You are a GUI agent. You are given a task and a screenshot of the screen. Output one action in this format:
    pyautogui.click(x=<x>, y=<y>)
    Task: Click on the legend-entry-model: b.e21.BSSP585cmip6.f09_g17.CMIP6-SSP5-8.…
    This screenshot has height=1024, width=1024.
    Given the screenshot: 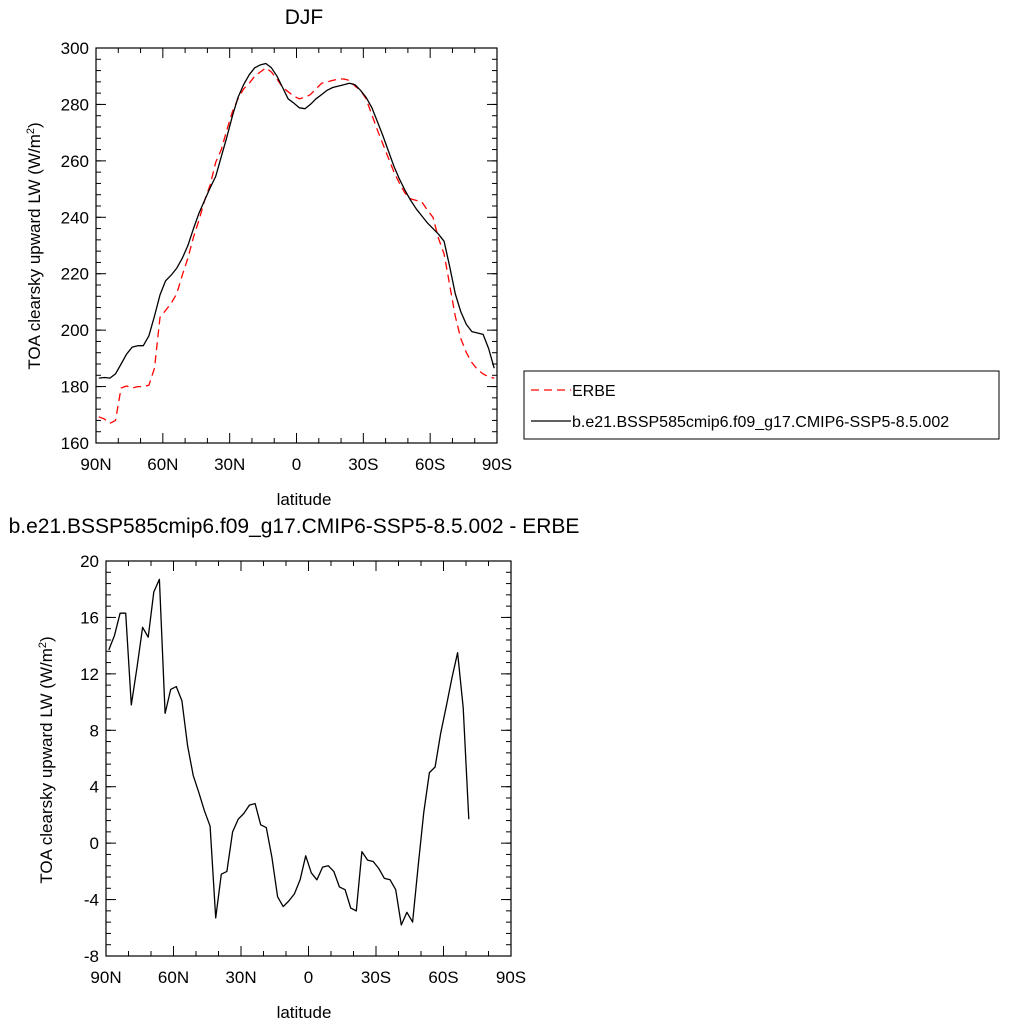 What is the action you would take?
    pyautogui.click(x=760, y=422)
    